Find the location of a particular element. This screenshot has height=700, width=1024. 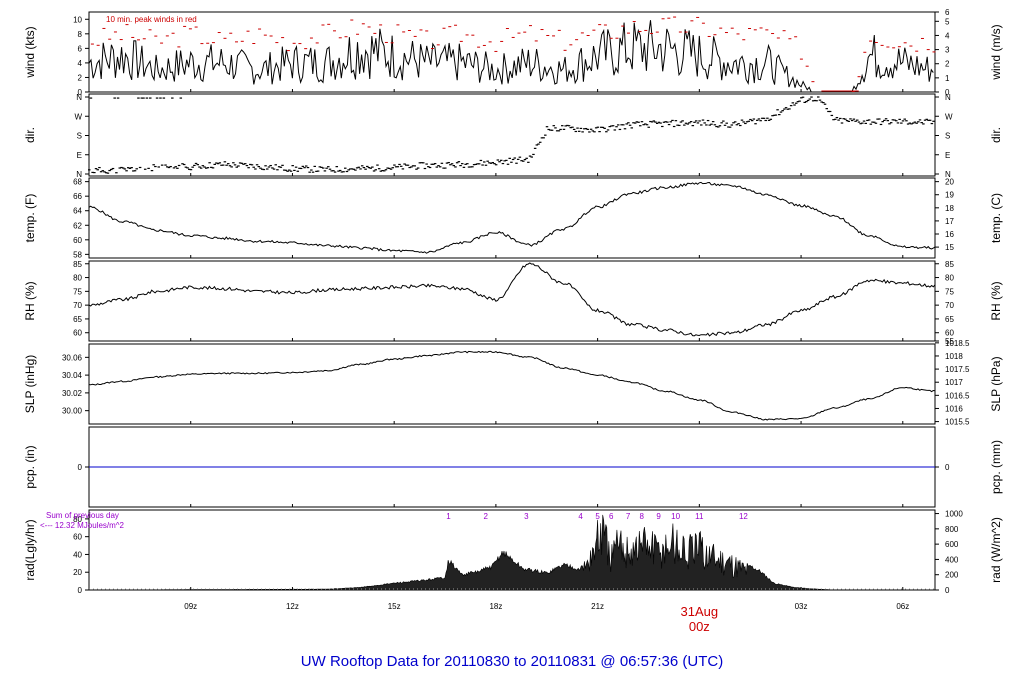

rh-series is located at coordinates (512, 299).